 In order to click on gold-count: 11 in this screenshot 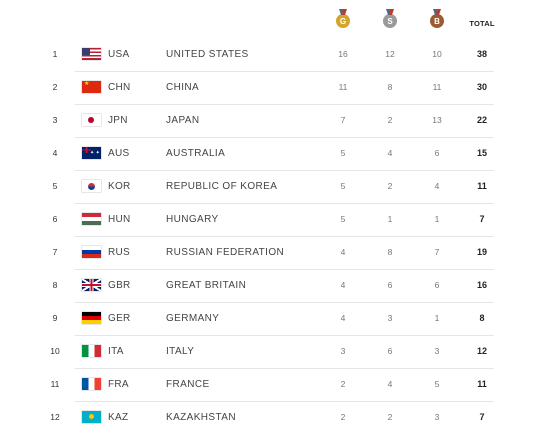, I will do `click(343, 87)`.